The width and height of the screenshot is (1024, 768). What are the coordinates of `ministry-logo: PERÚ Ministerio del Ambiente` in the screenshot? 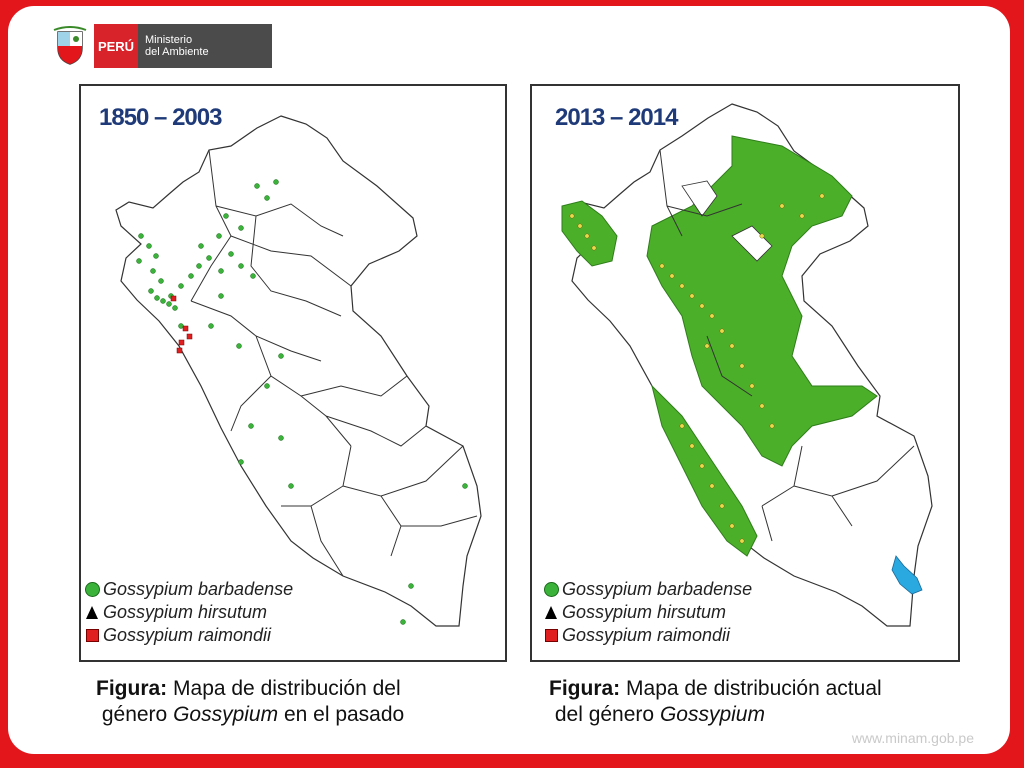 It's located at (162, 46).